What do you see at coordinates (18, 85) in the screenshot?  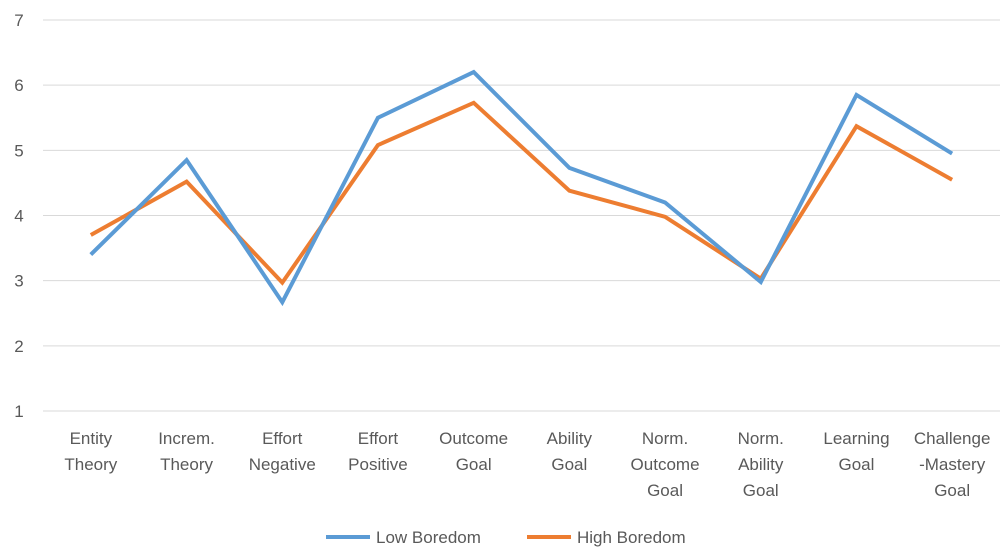 I see `y-tick-label: 6` at bounding box center [18, 85].